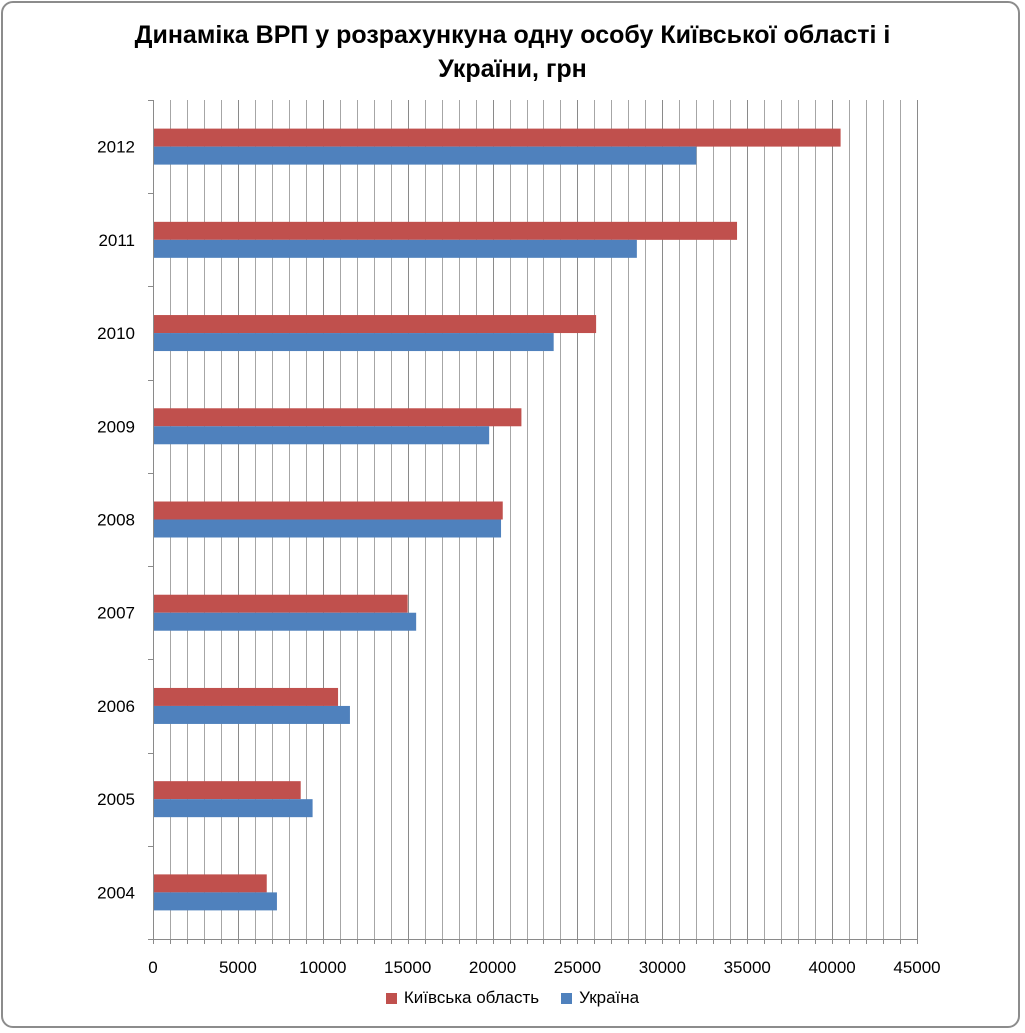 This screenshot has height=1033, width=1025. Describe the element at coordinates (116, 706) in the screenshot. I see `y-tick-label-2006: 2006` at that location.